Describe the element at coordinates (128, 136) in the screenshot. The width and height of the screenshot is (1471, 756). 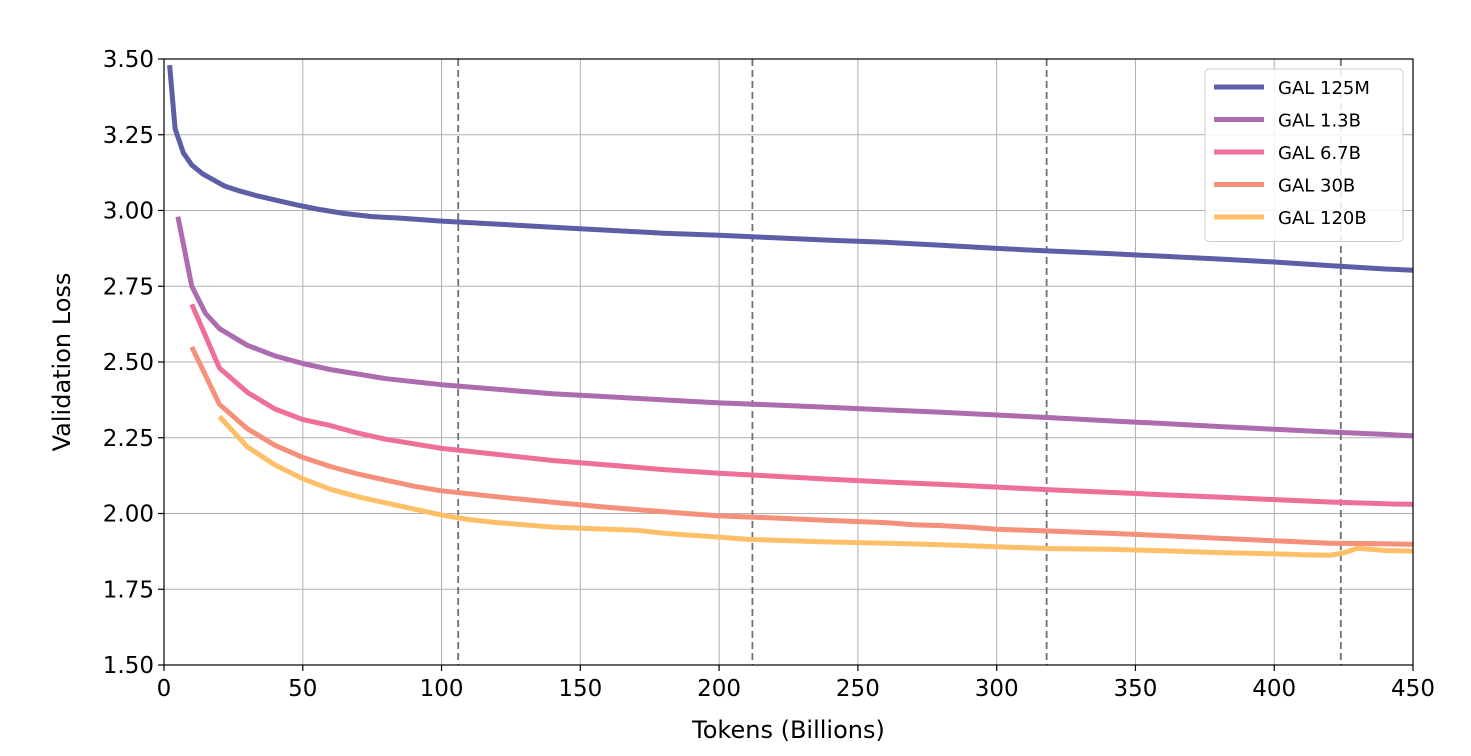
I see `y-tick-label: 3.25` at that location.